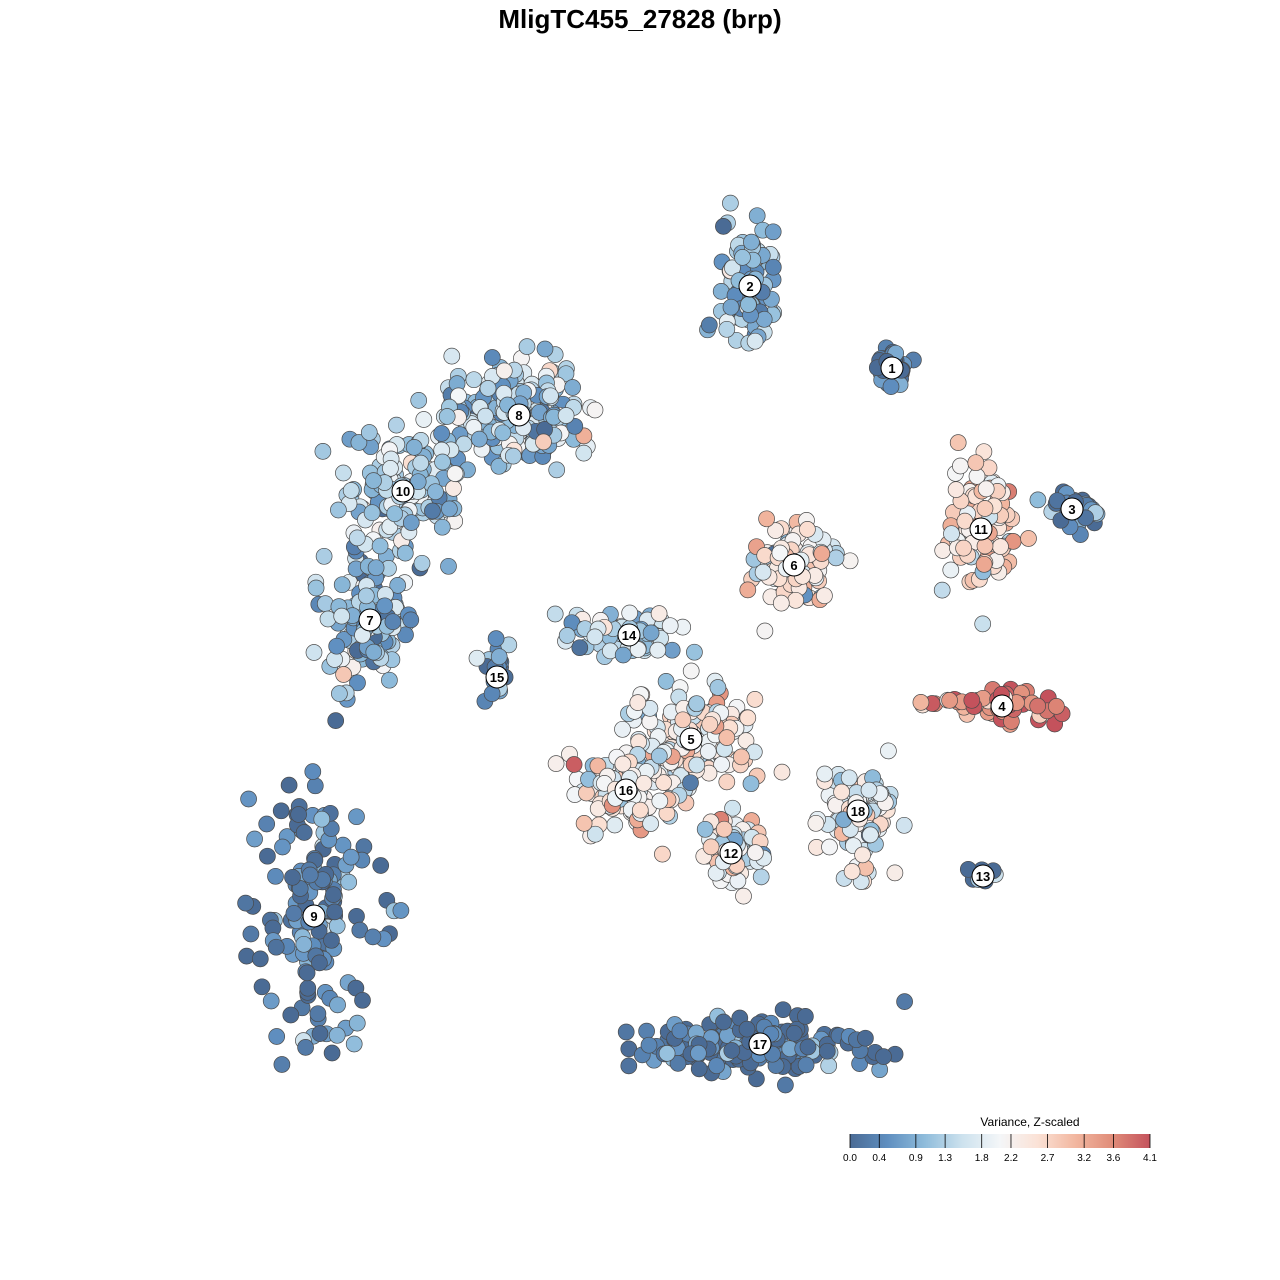  What do you see at coordinates (879, 1158) in the screenshot?
I see `legend-tick-label: 0.4` at bounding box center [879, 1158].